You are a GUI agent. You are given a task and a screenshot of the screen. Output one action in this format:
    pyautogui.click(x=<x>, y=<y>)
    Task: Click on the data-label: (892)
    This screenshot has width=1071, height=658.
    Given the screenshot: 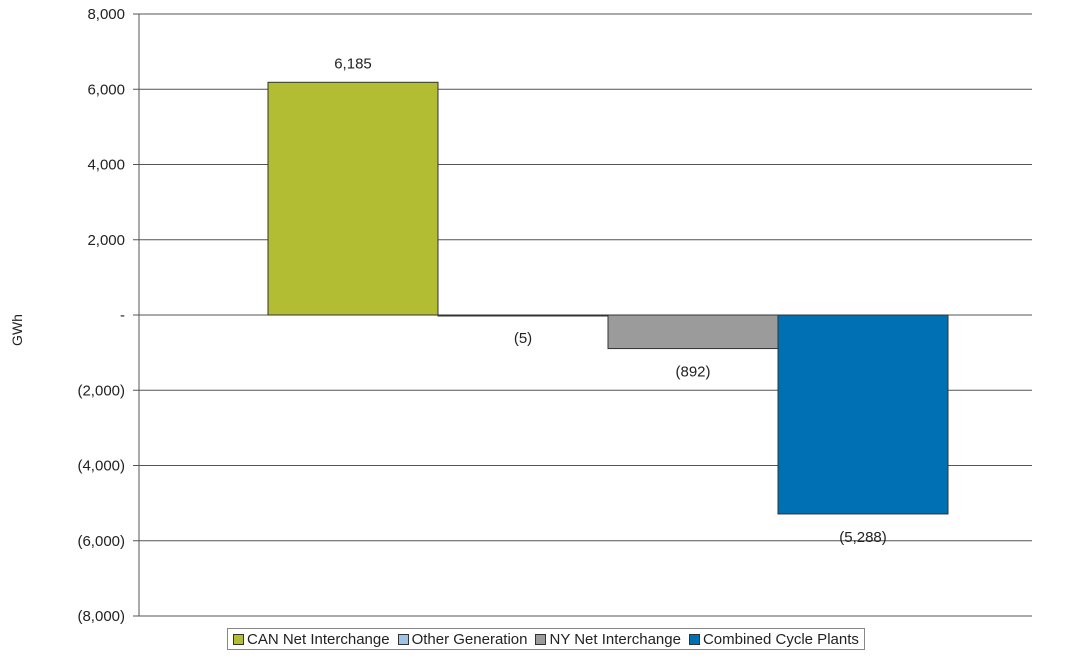 What is the action you would take?
    pyautogui.click(x=692, y=372)
    